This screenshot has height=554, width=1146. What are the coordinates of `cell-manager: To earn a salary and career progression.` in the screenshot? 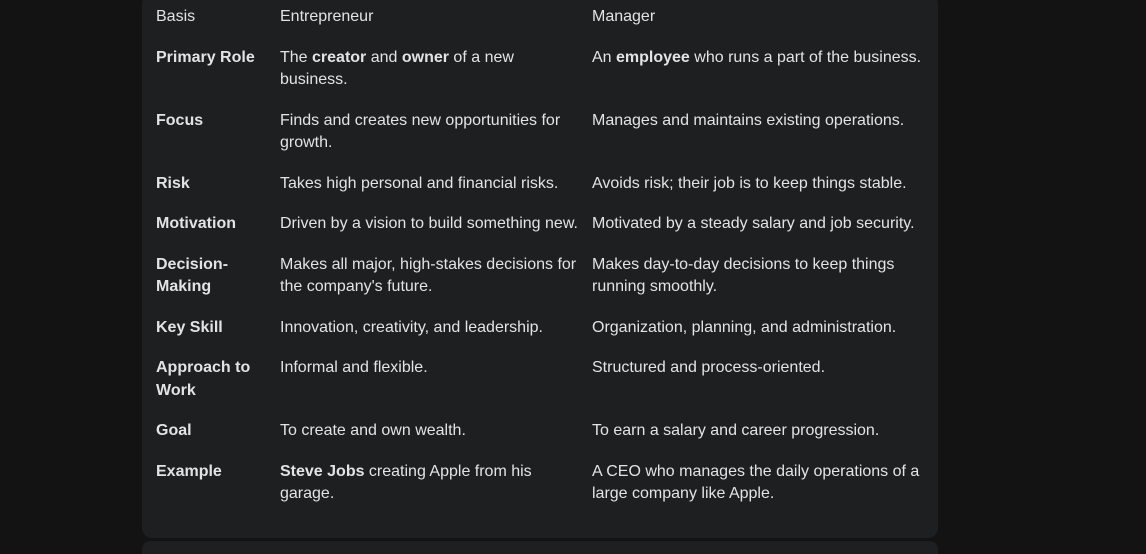 It's located at (765, 430).